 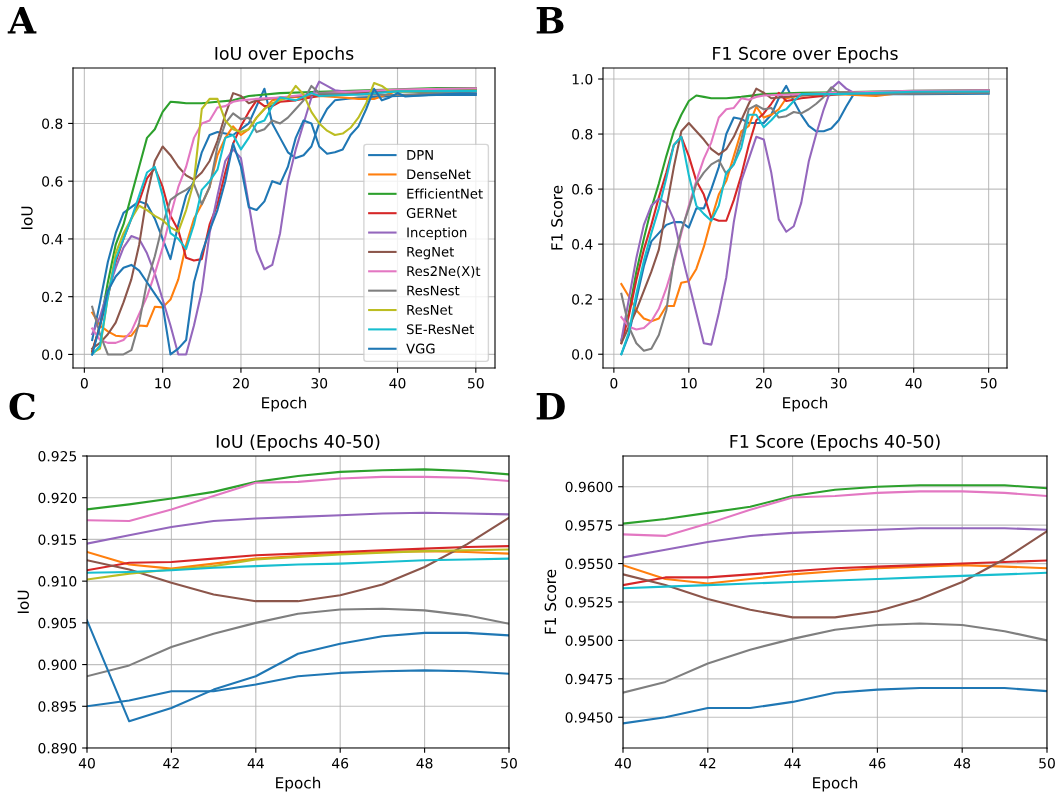 What do you see at coordinates (589, 602) in the screenshot?
I see `y-tick-label: 0.9525` at bounding box center [589, 602].